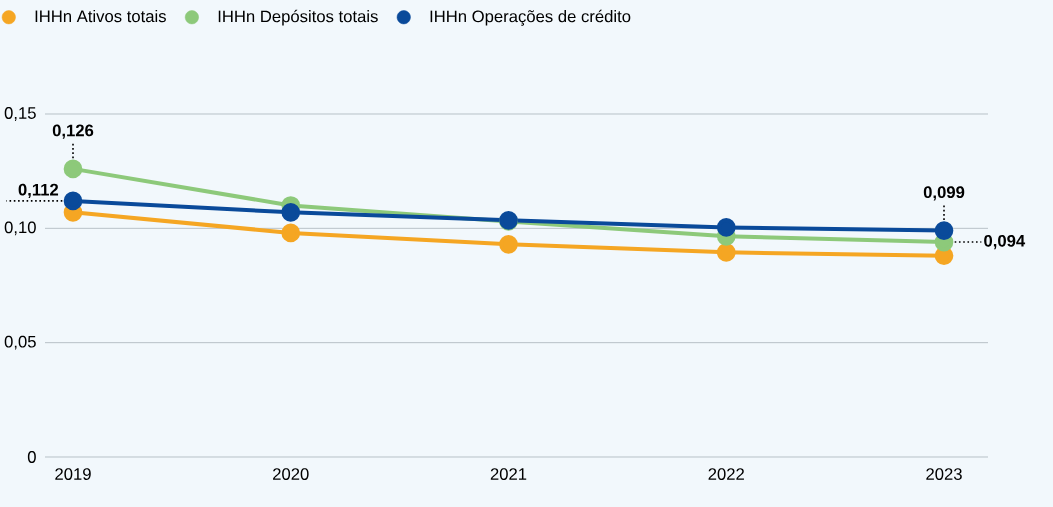 The image size is (1053, 507). What do you see at coordinates (38, 190) in the screenshot?
I see `annotation: 0,112` at bounding box center [38, 190].